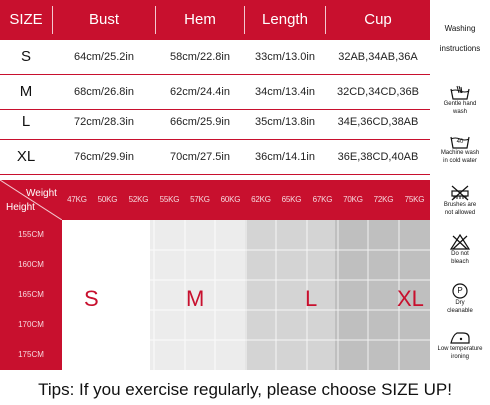  I want to click on zone-m, so click(197, 295).